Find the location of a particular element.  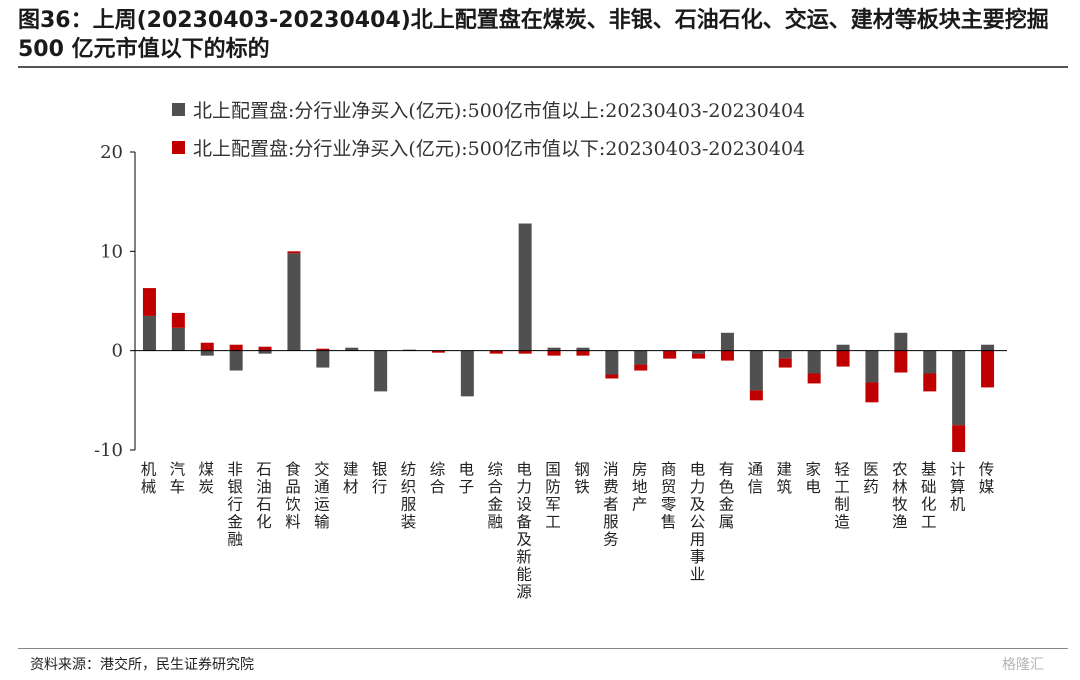

x-tick-label: 钢铁 is located at coordinates (581, 478).